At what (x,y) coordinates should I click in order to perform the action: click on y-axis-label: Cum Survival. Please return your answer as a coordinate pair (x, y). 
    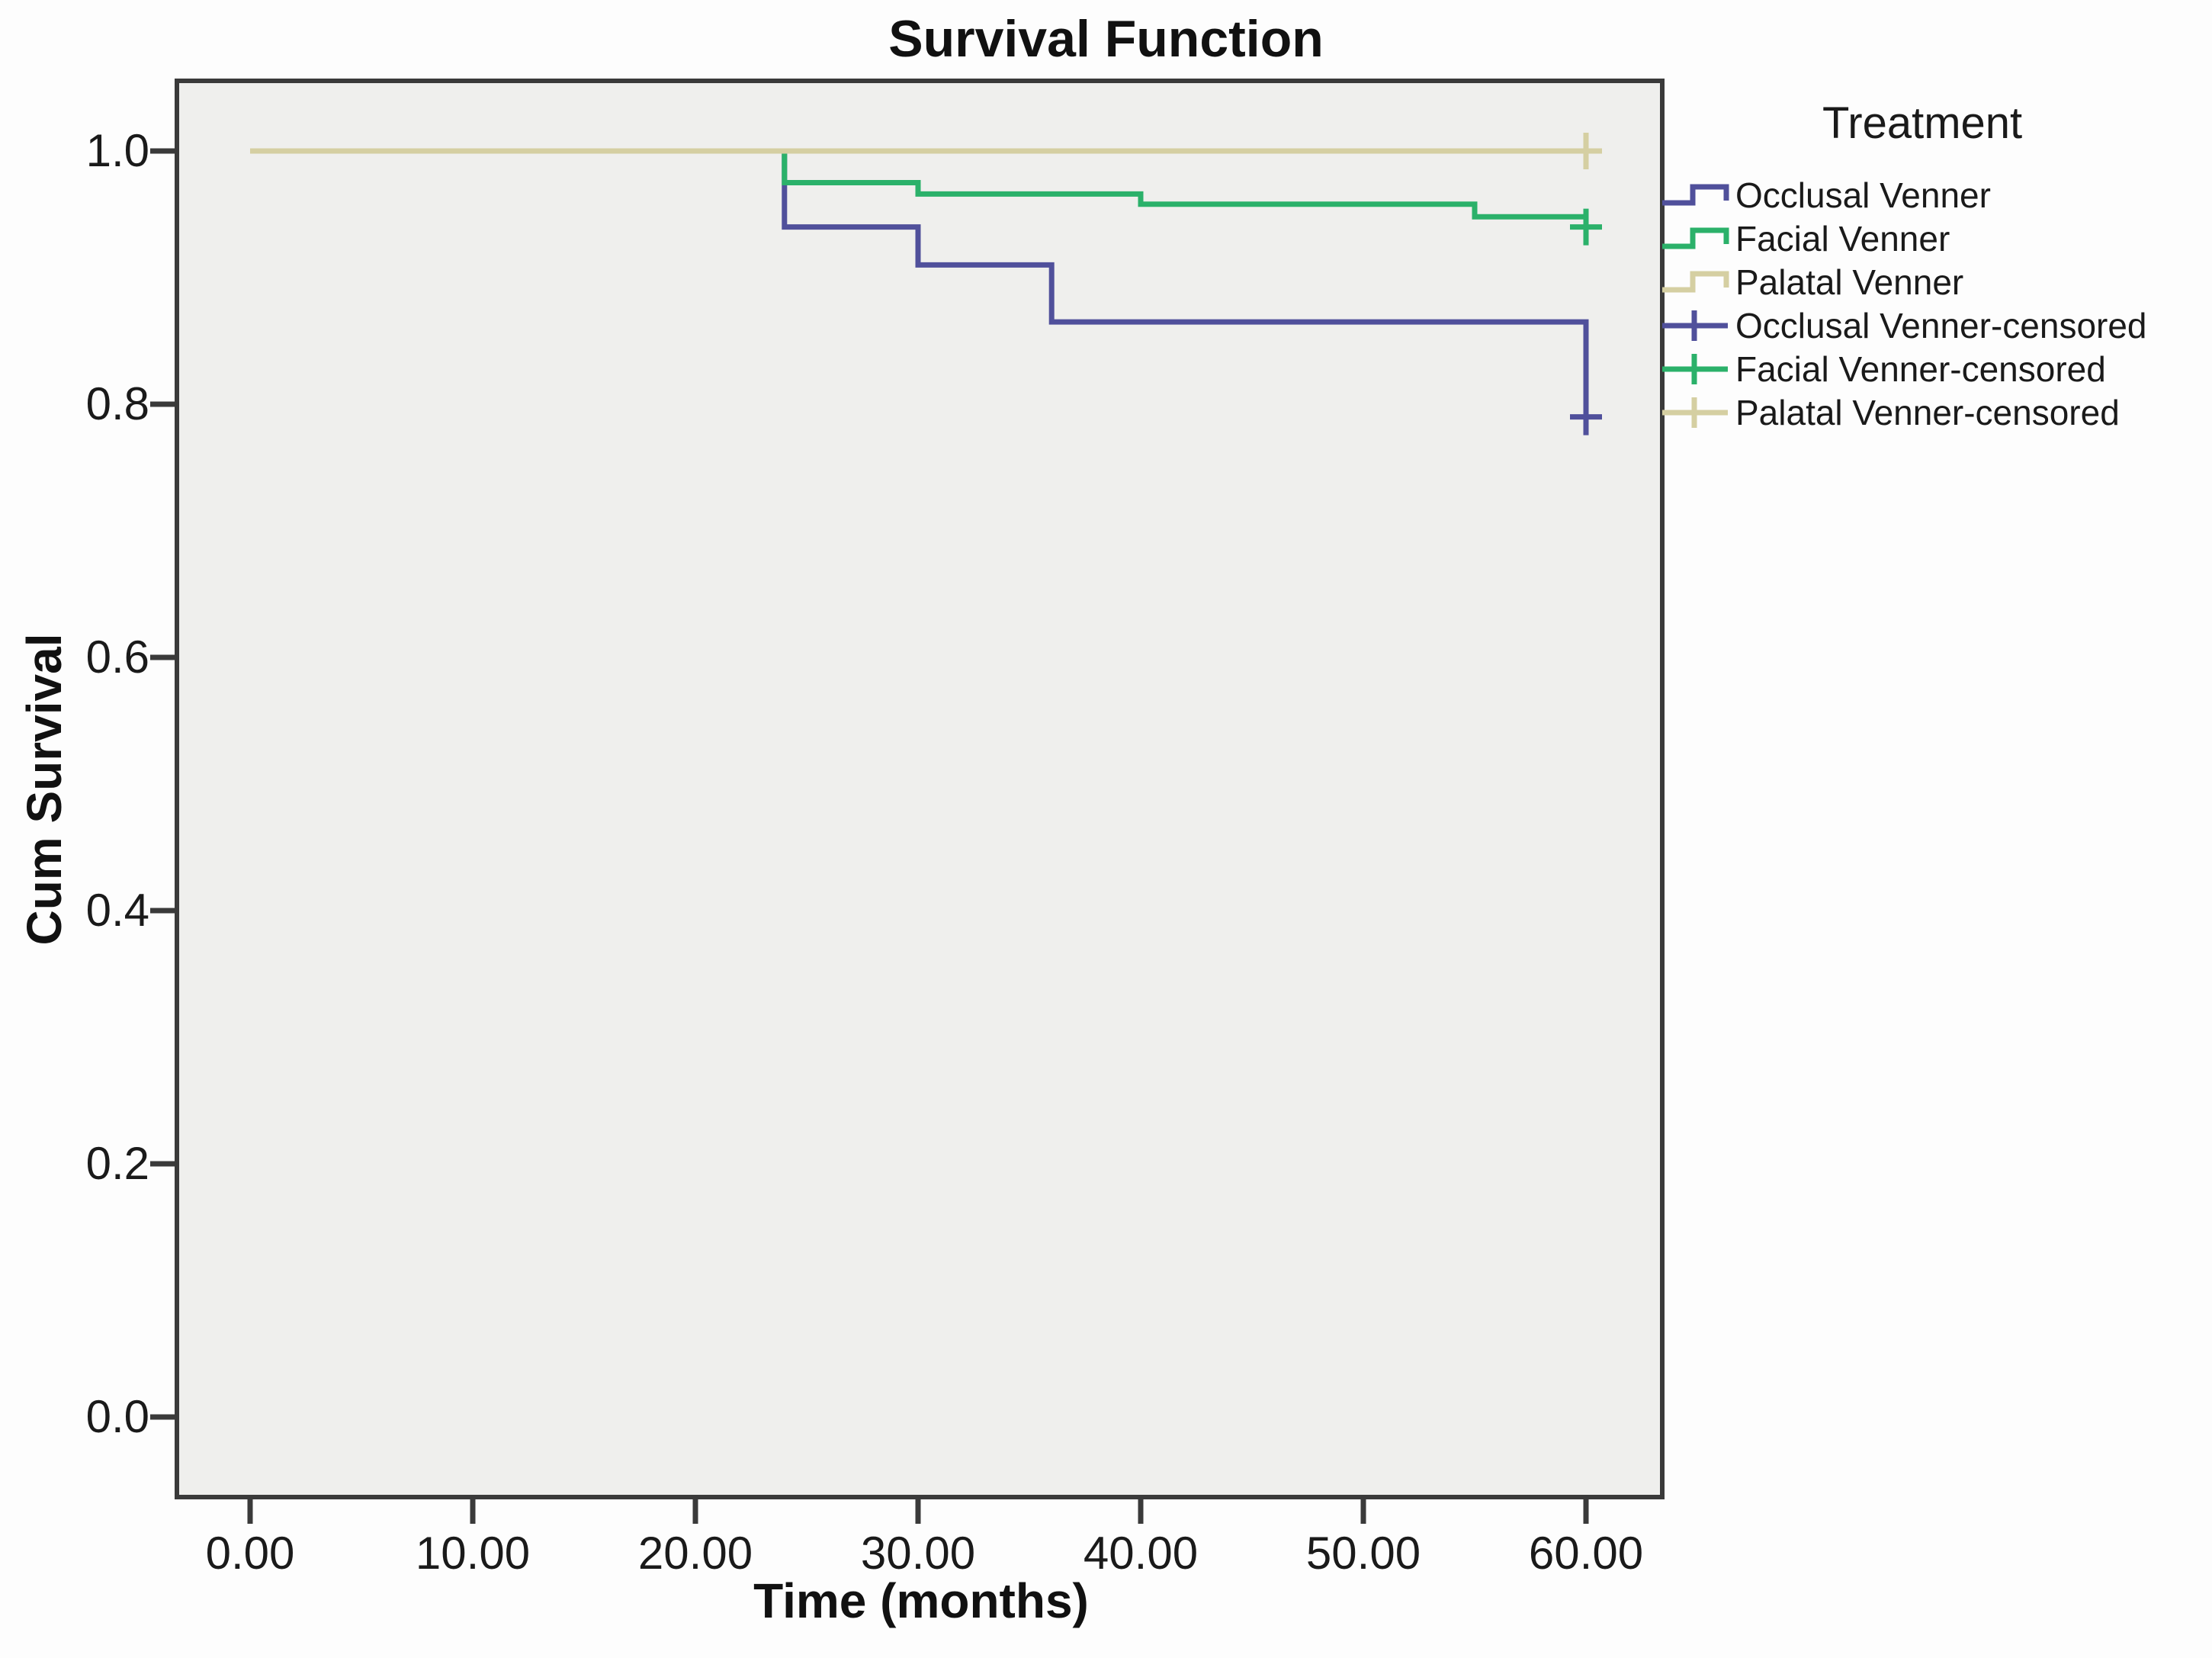
    Looking at the image, I should click on (45, 789).